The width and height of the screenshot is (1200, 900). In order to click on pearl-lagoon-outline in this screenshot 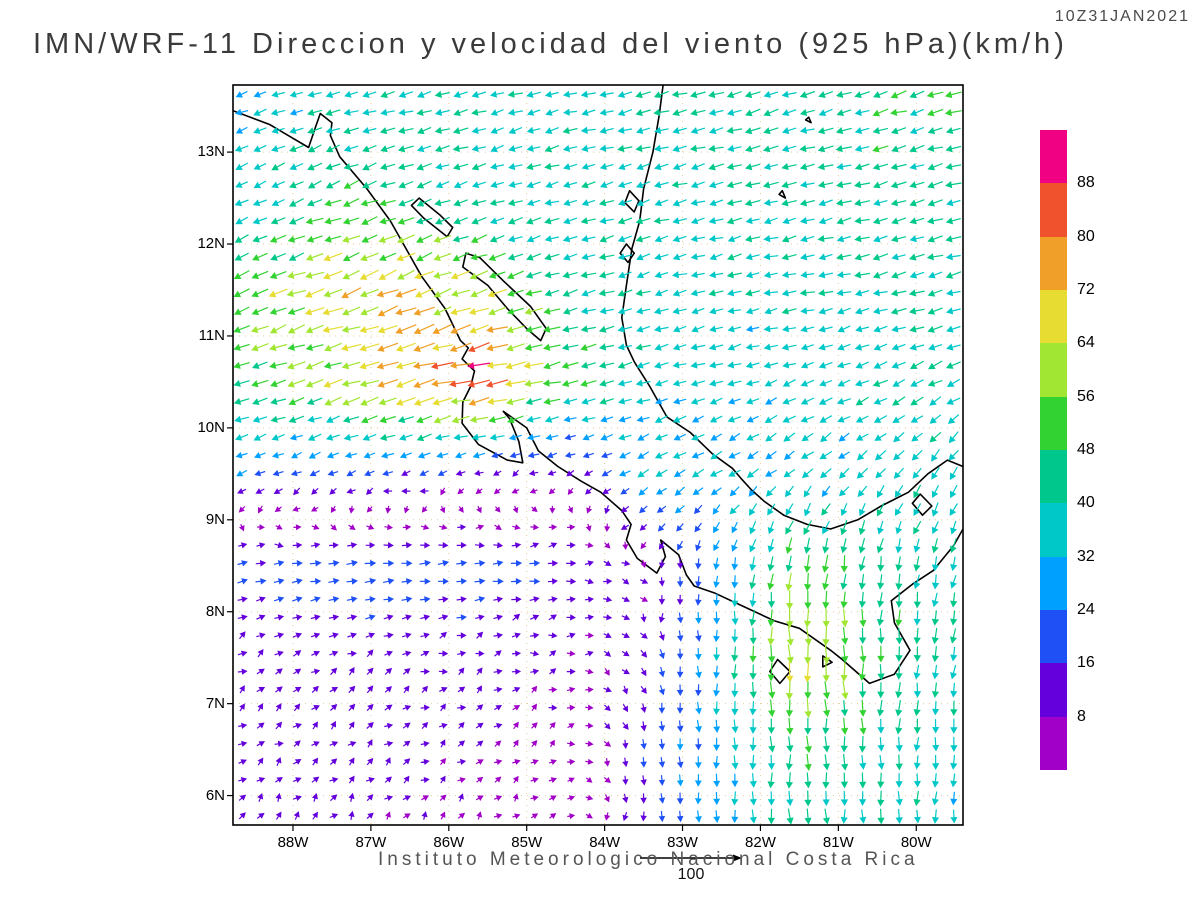, I will do `click(632, 201)`.